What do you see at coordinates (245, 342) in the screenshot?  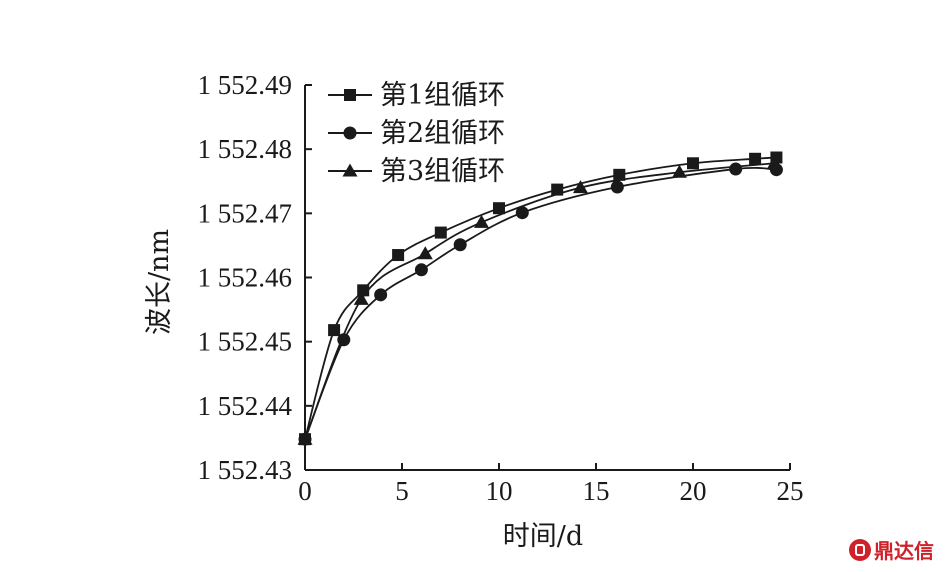 I see `y-tick-label: 1 552.45` at bounding box center [245, 342].